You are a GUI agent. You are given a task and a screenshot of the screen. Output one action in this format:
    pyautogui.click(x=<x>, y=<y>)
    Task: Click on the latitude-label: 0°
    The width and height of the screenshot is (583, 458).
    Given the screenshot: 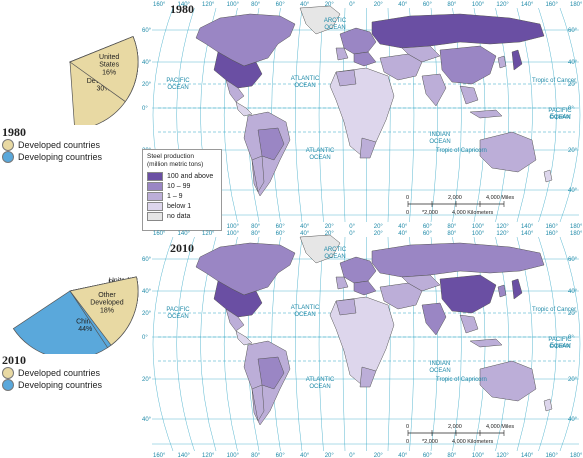 What is the action you would take?
    pyautogui.click(x=571, y=338)
    